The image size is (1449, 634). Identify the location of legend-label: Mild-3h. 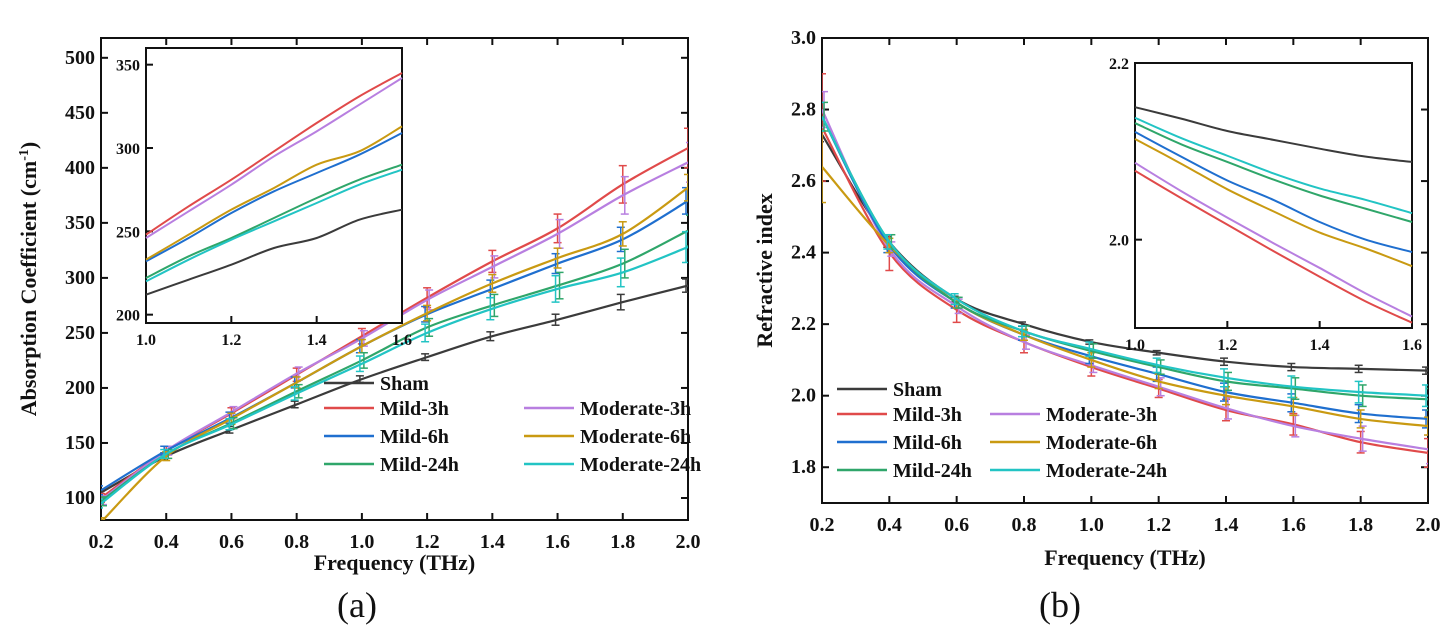
(414, 409).